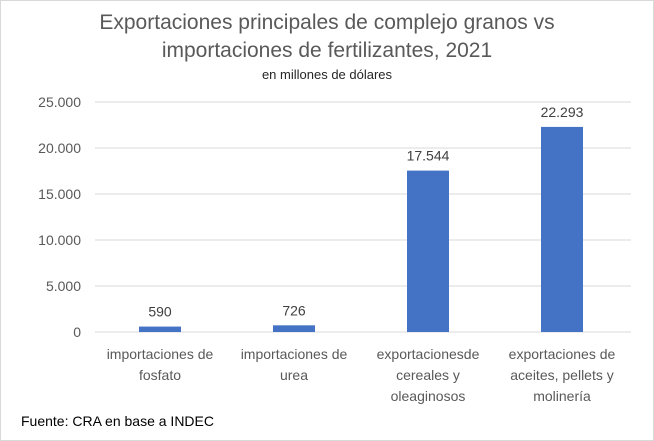 The width and height of the screenshot is (654, 441). Describe the element at coordinates (562, 354) in the screenshot. I see `x-tick-label: exportaciones de` at that location.